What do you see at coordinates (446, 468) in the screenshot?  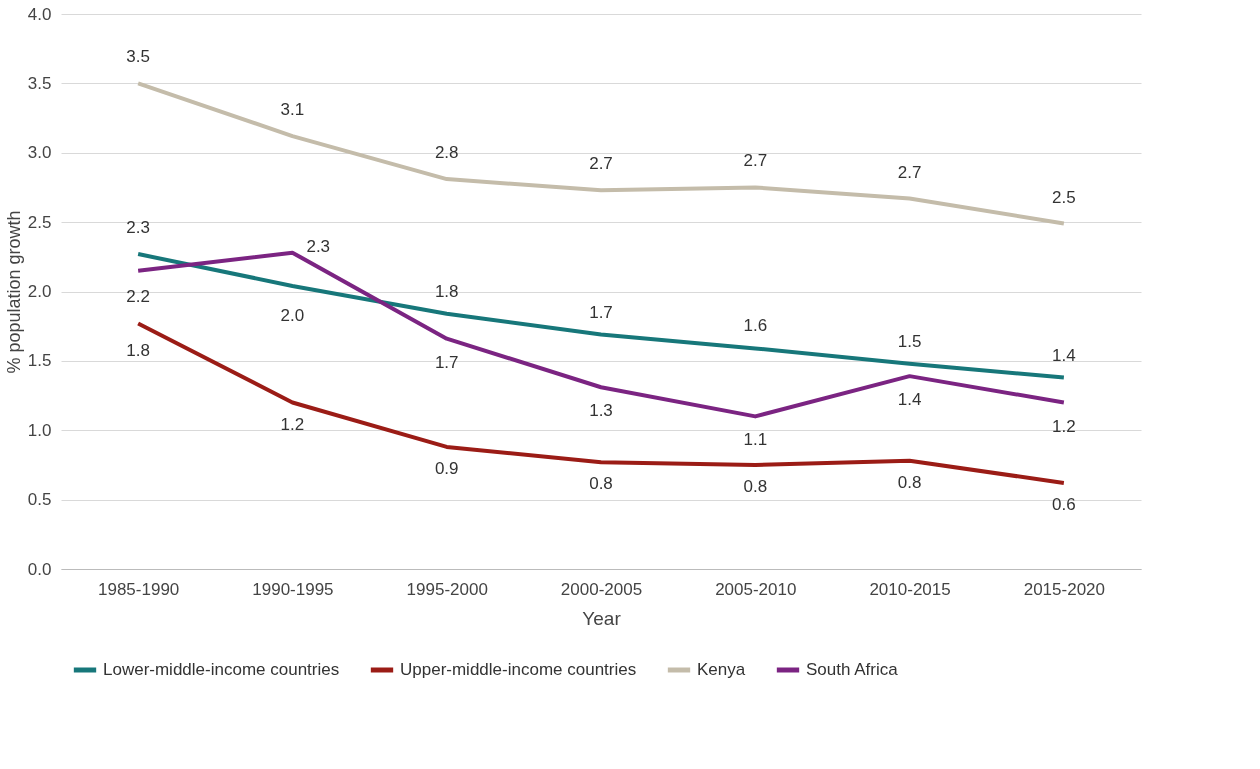 I see `data-label: 0.9` at bounding box center [446, 468].